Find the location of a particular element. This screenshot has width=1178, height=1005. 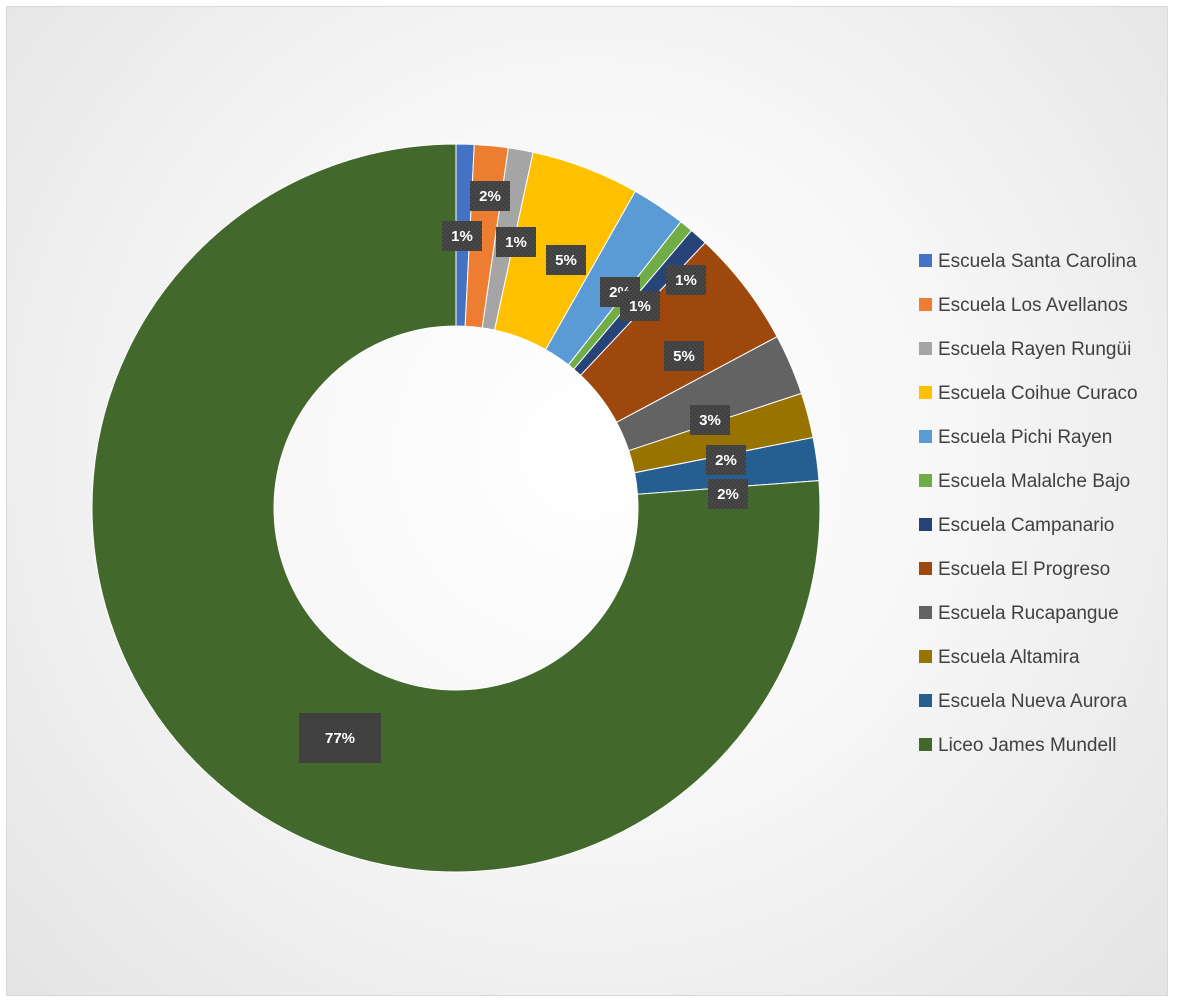

legend-item-escuela-los-avellanos: Escuela Los Avellanos is located at coordinates (1023, 305).